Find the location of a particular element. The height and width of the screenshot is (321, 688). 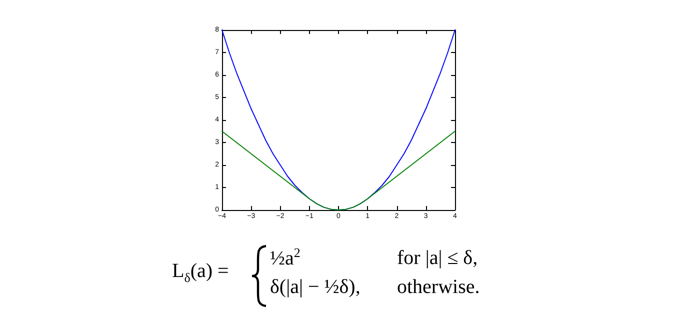

text: for |a| ≤ δ, is located at coordinates (437, 258).